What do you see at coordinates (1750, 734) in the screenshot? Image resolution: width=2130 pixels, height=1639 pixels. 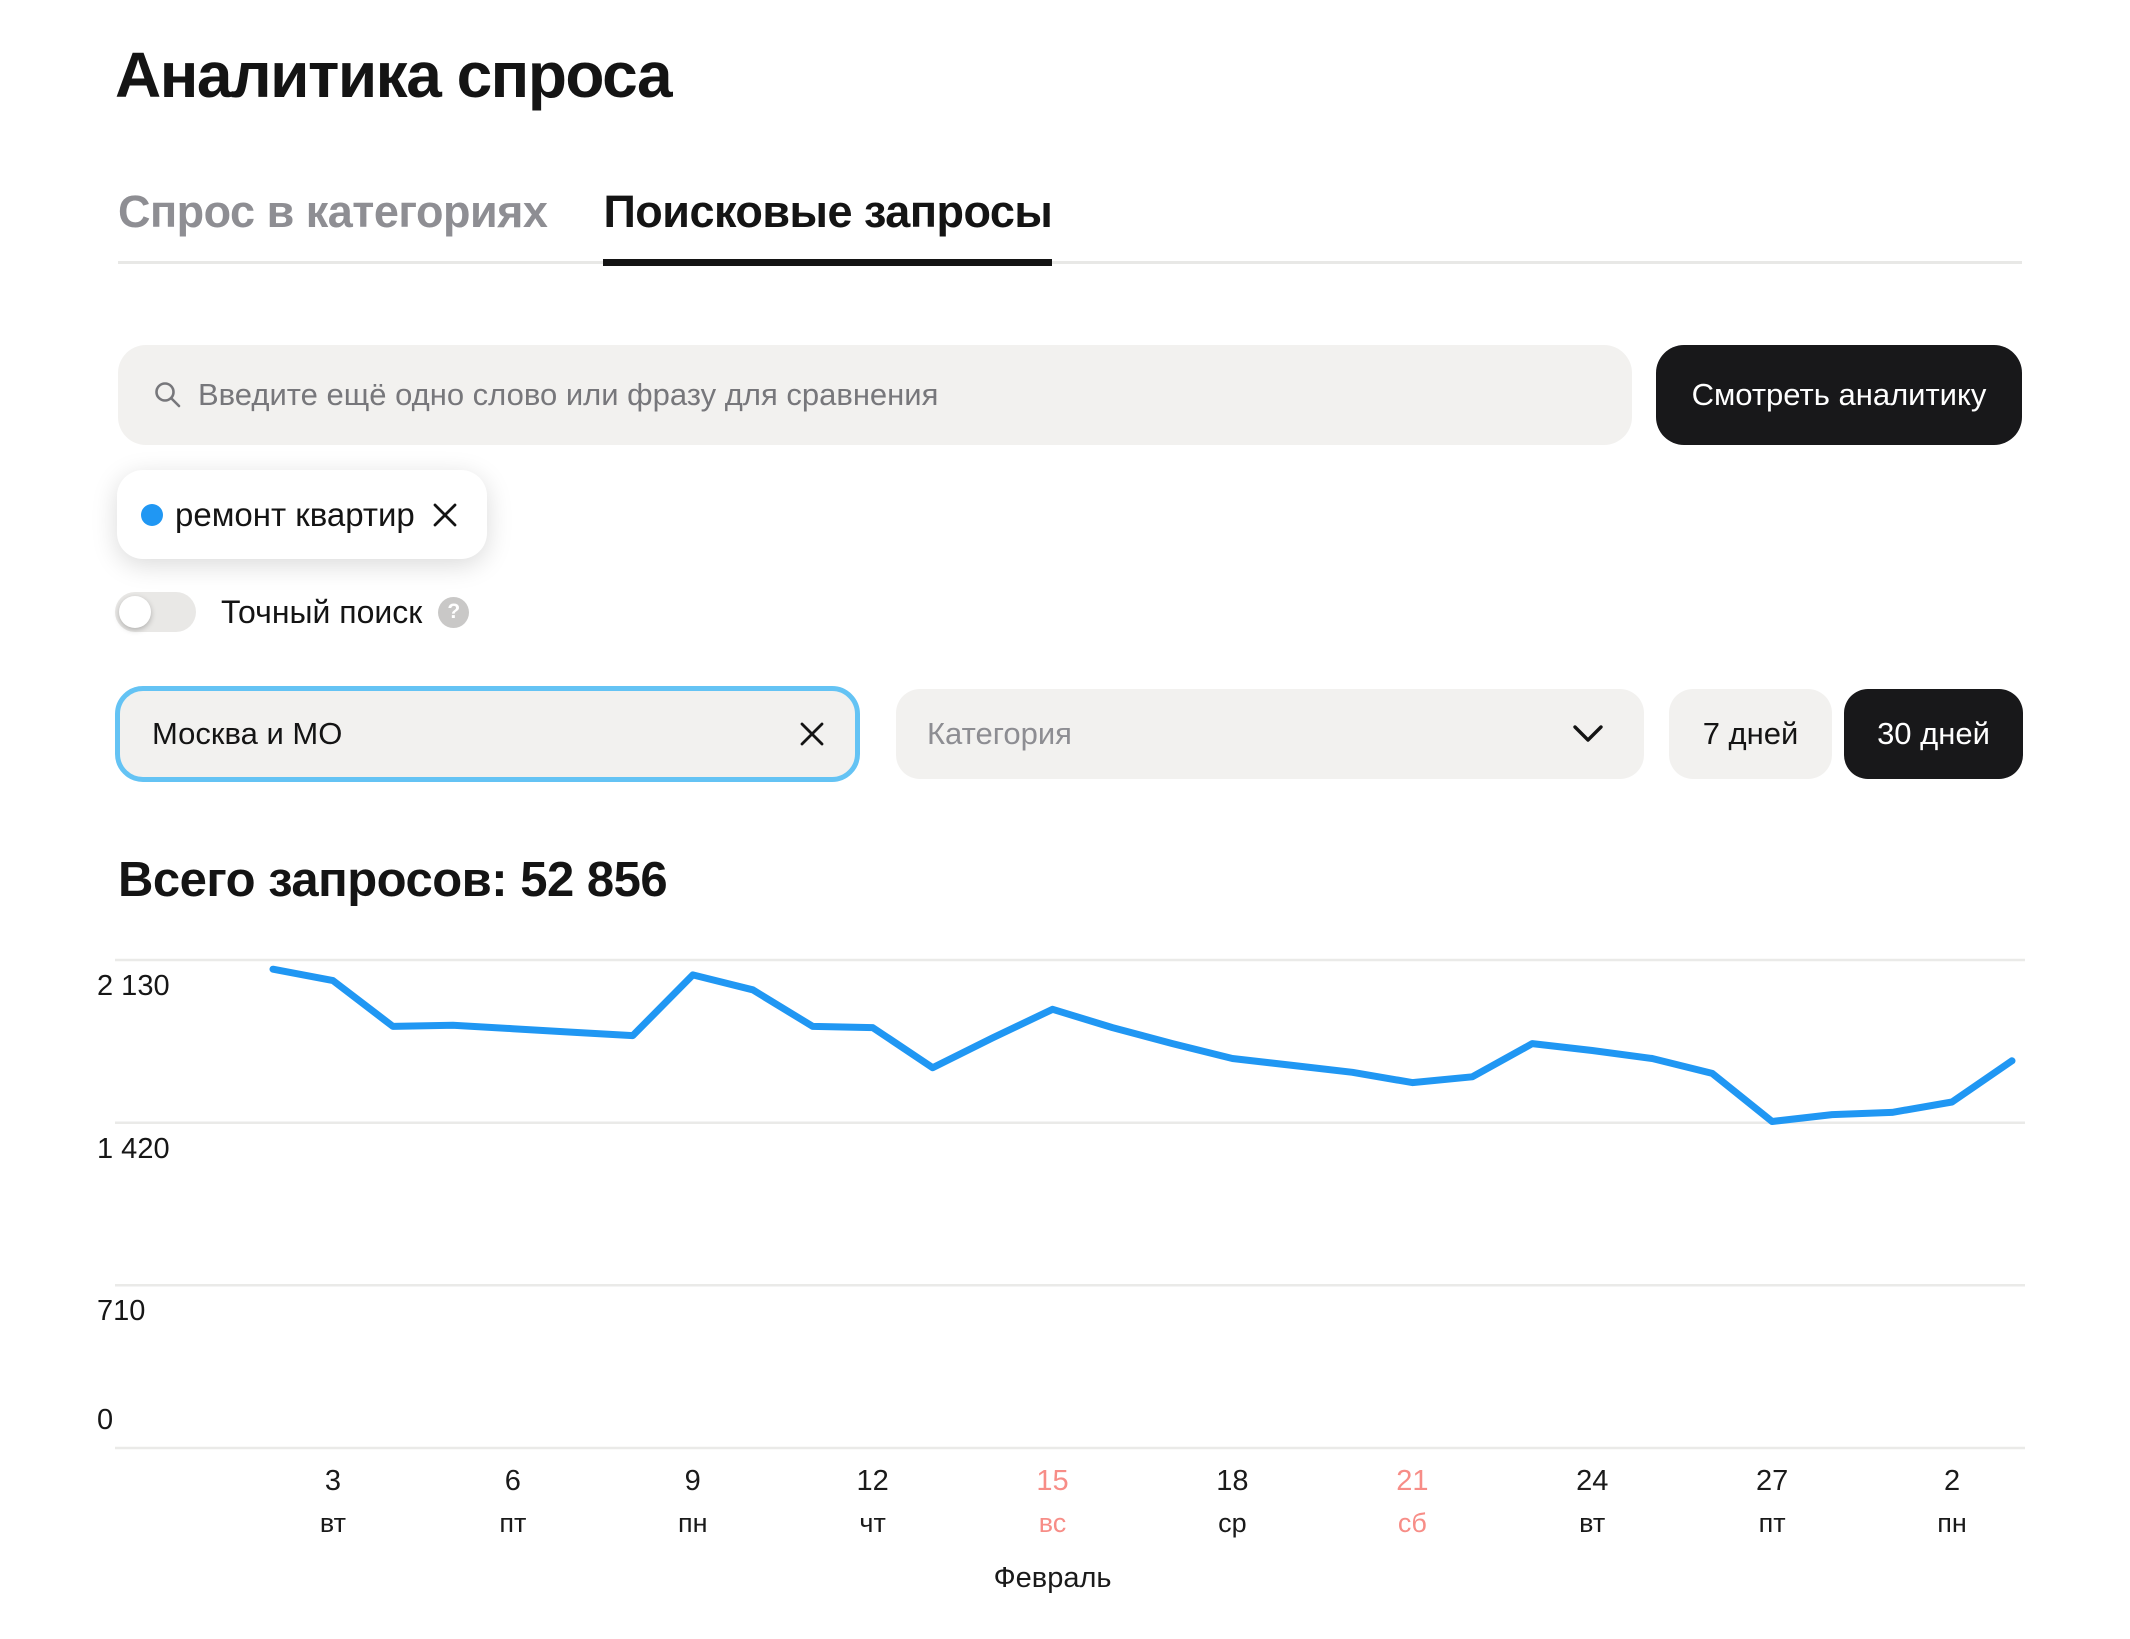 I see `period-7-days-button: 7 дней` at bounding box center [1750, 734].